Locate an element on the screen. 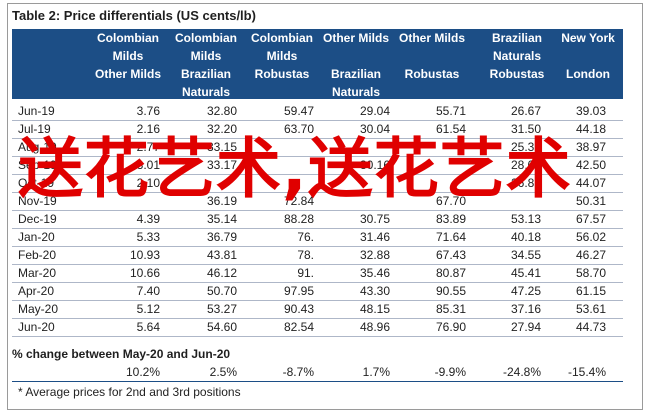  price-cell: 28.02 is located at coordinates (525, 165).